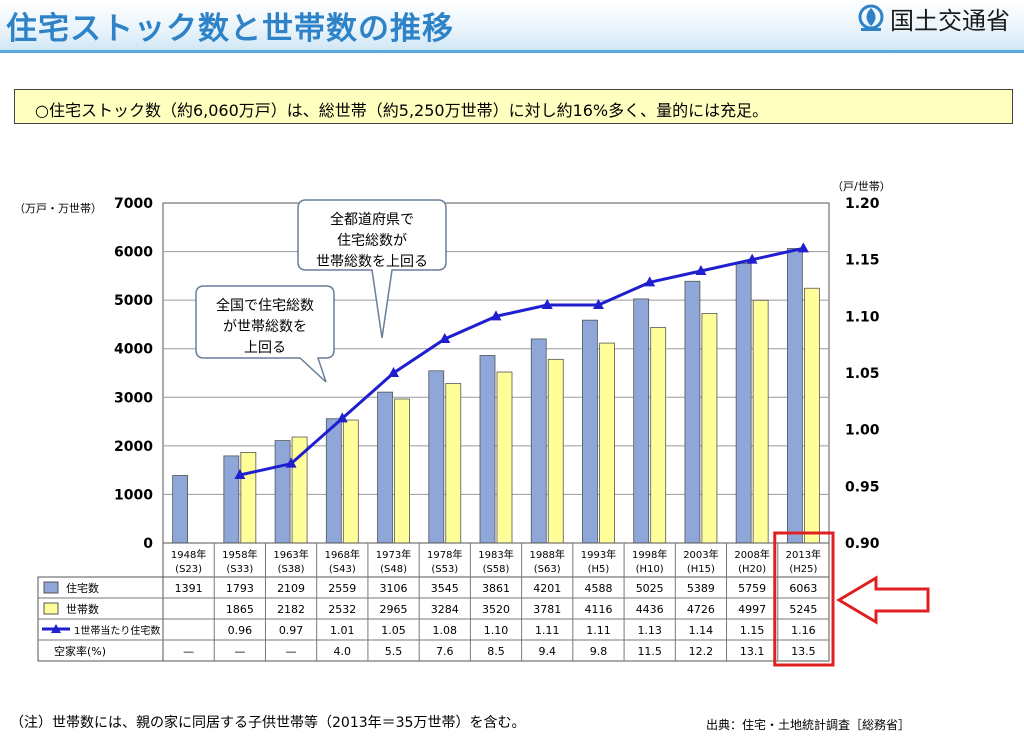 The image size is (1024, 742). I want to click on table-cell: 2965, so click(394, 609).